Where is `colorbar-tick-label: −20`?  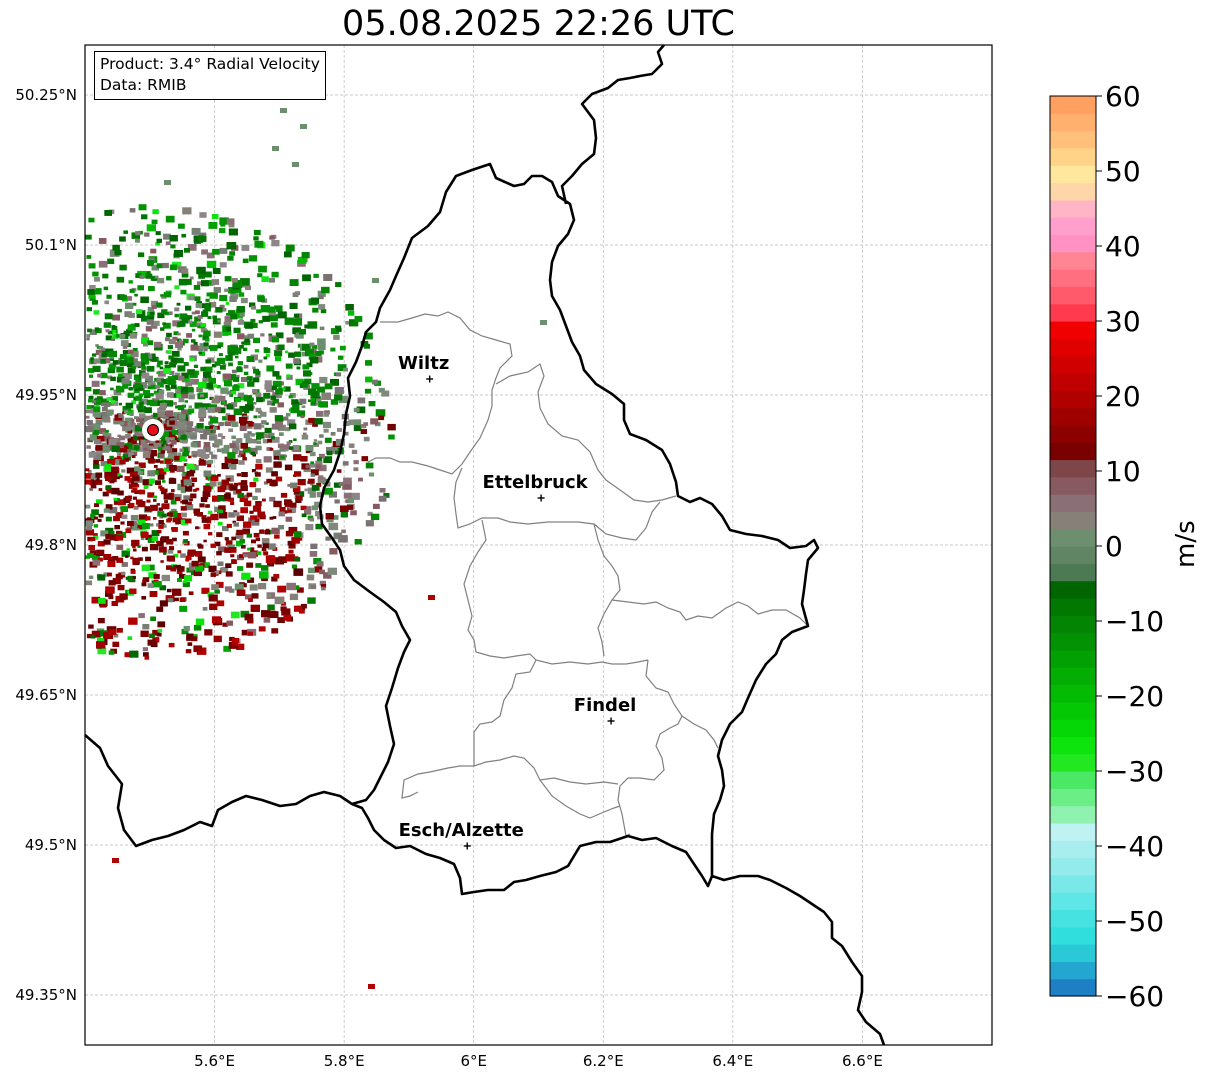
colorbar-tick-label: −20 is located at coordinates (1134, 696).